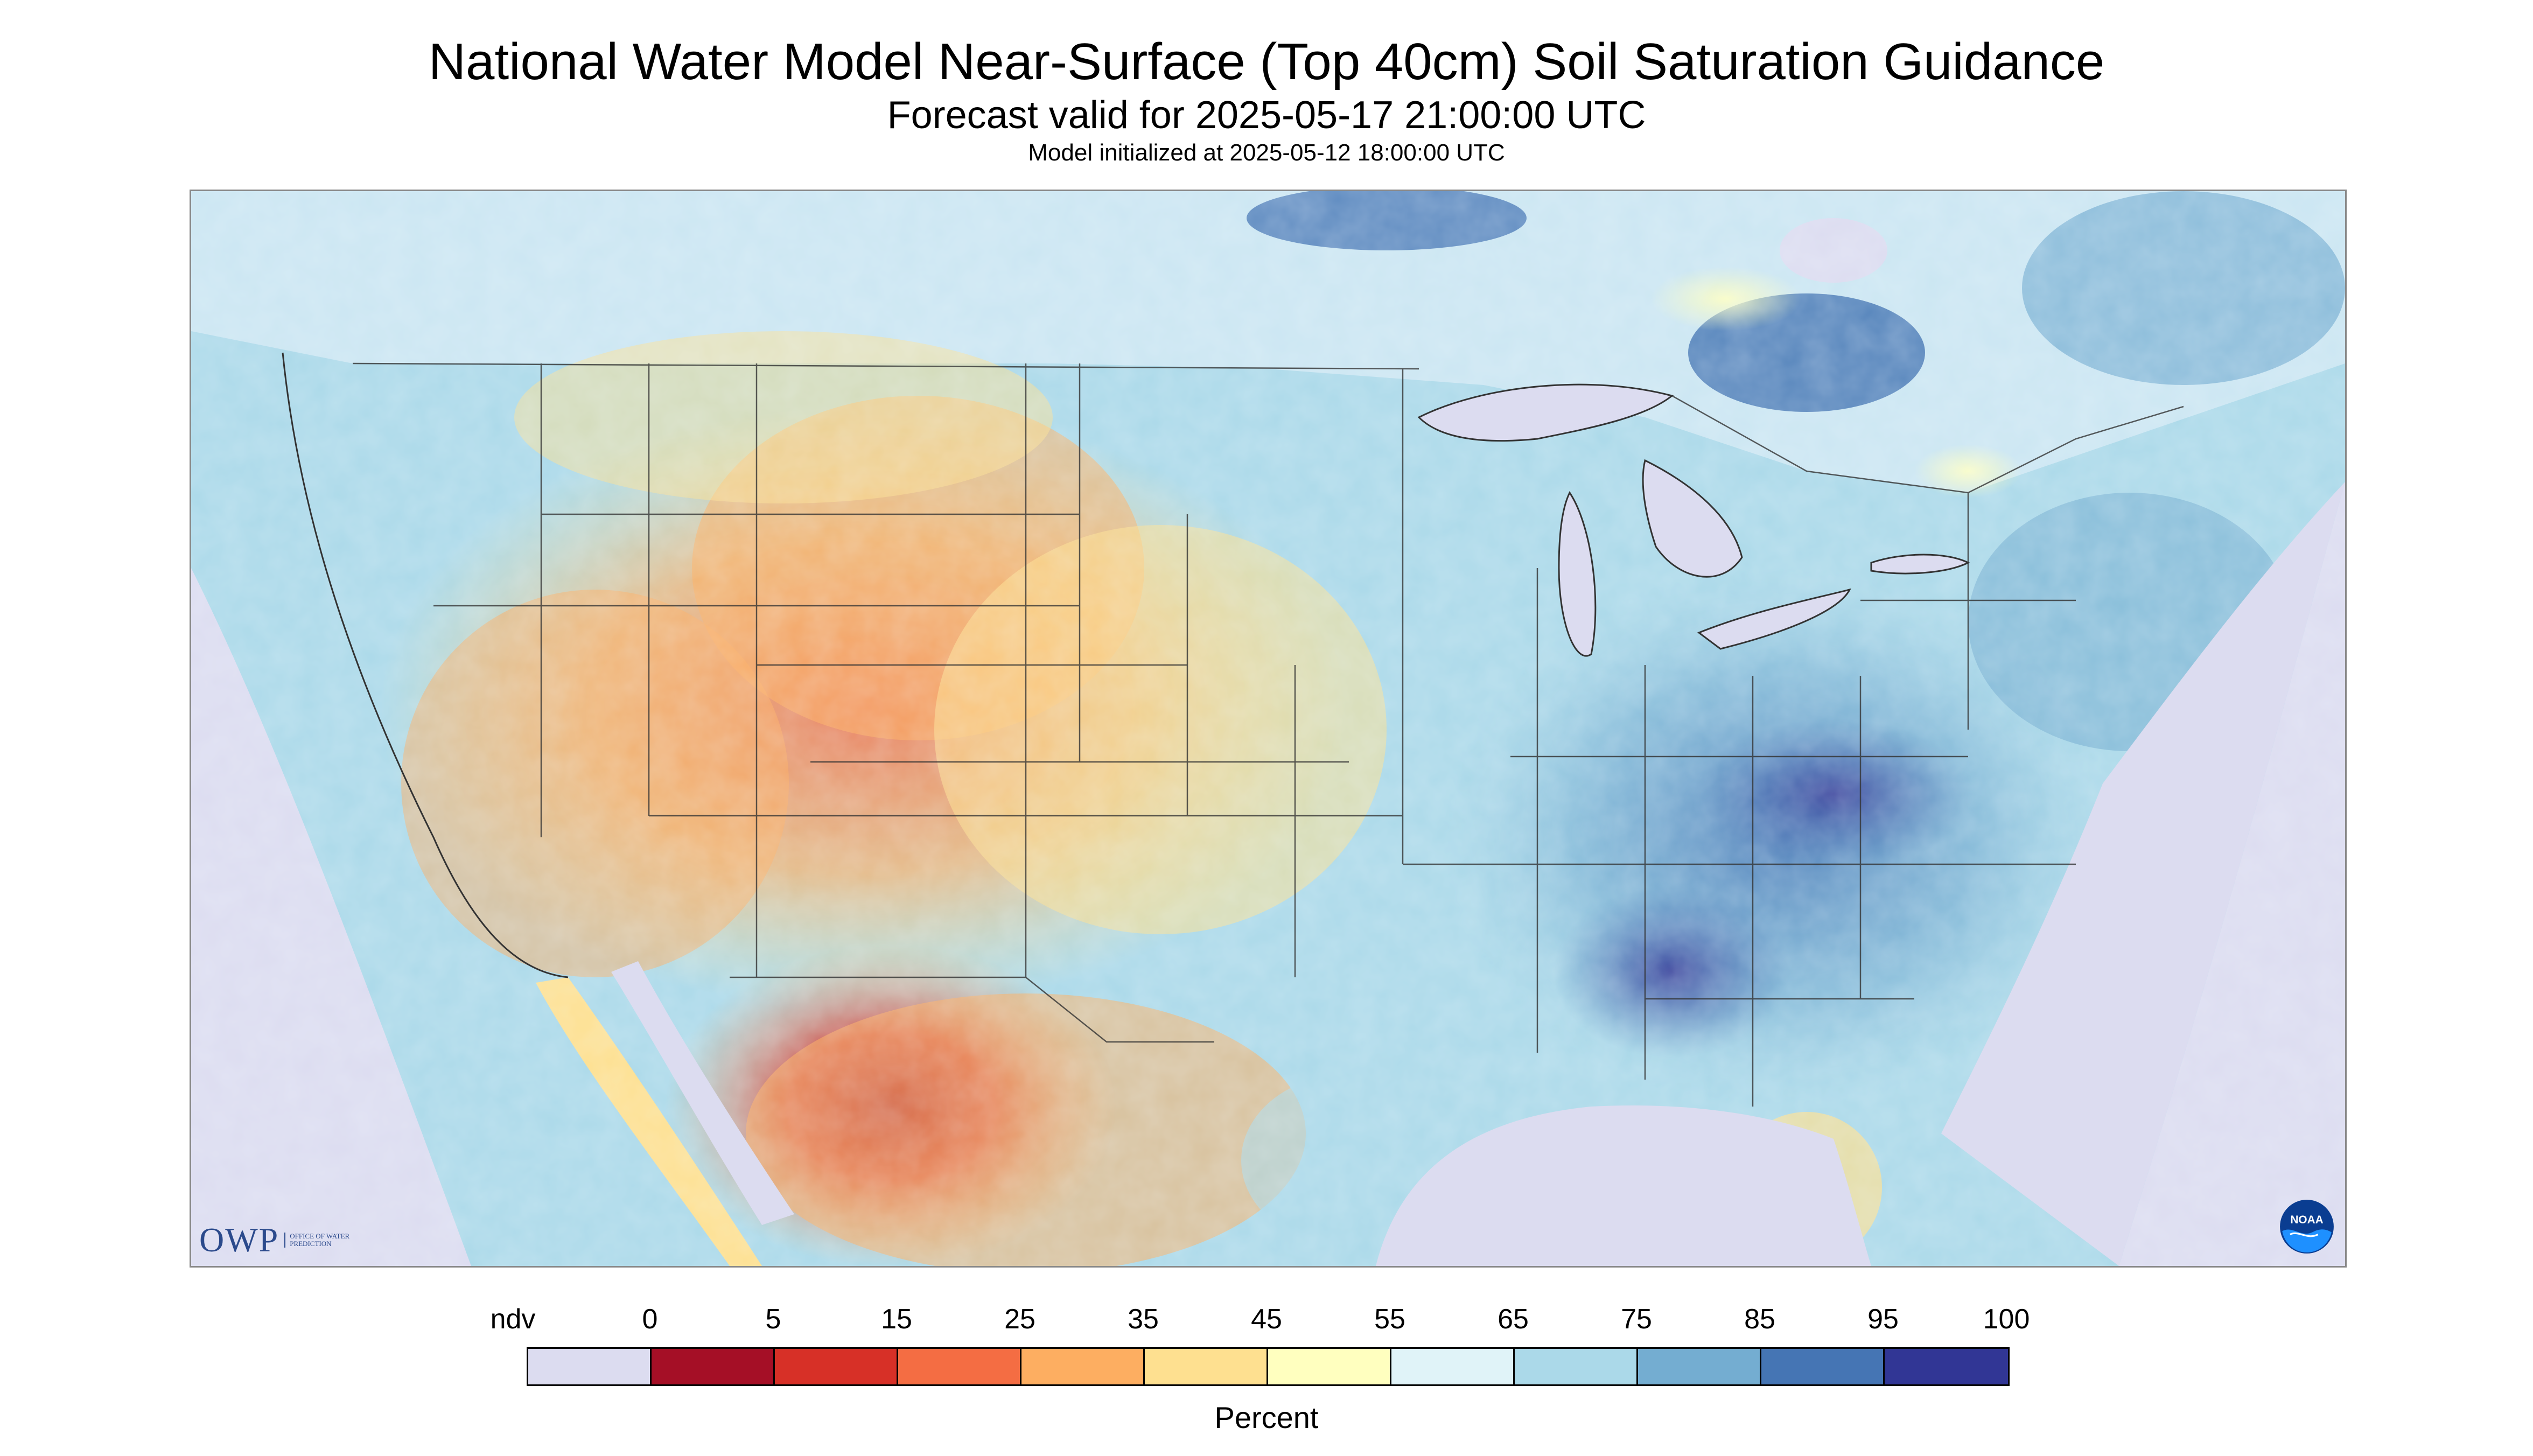  What do you see at coordinates (1759, 1319) in the screenshot?
I see `legend-tick-label: 85` at bounding box center [1759, 1319].